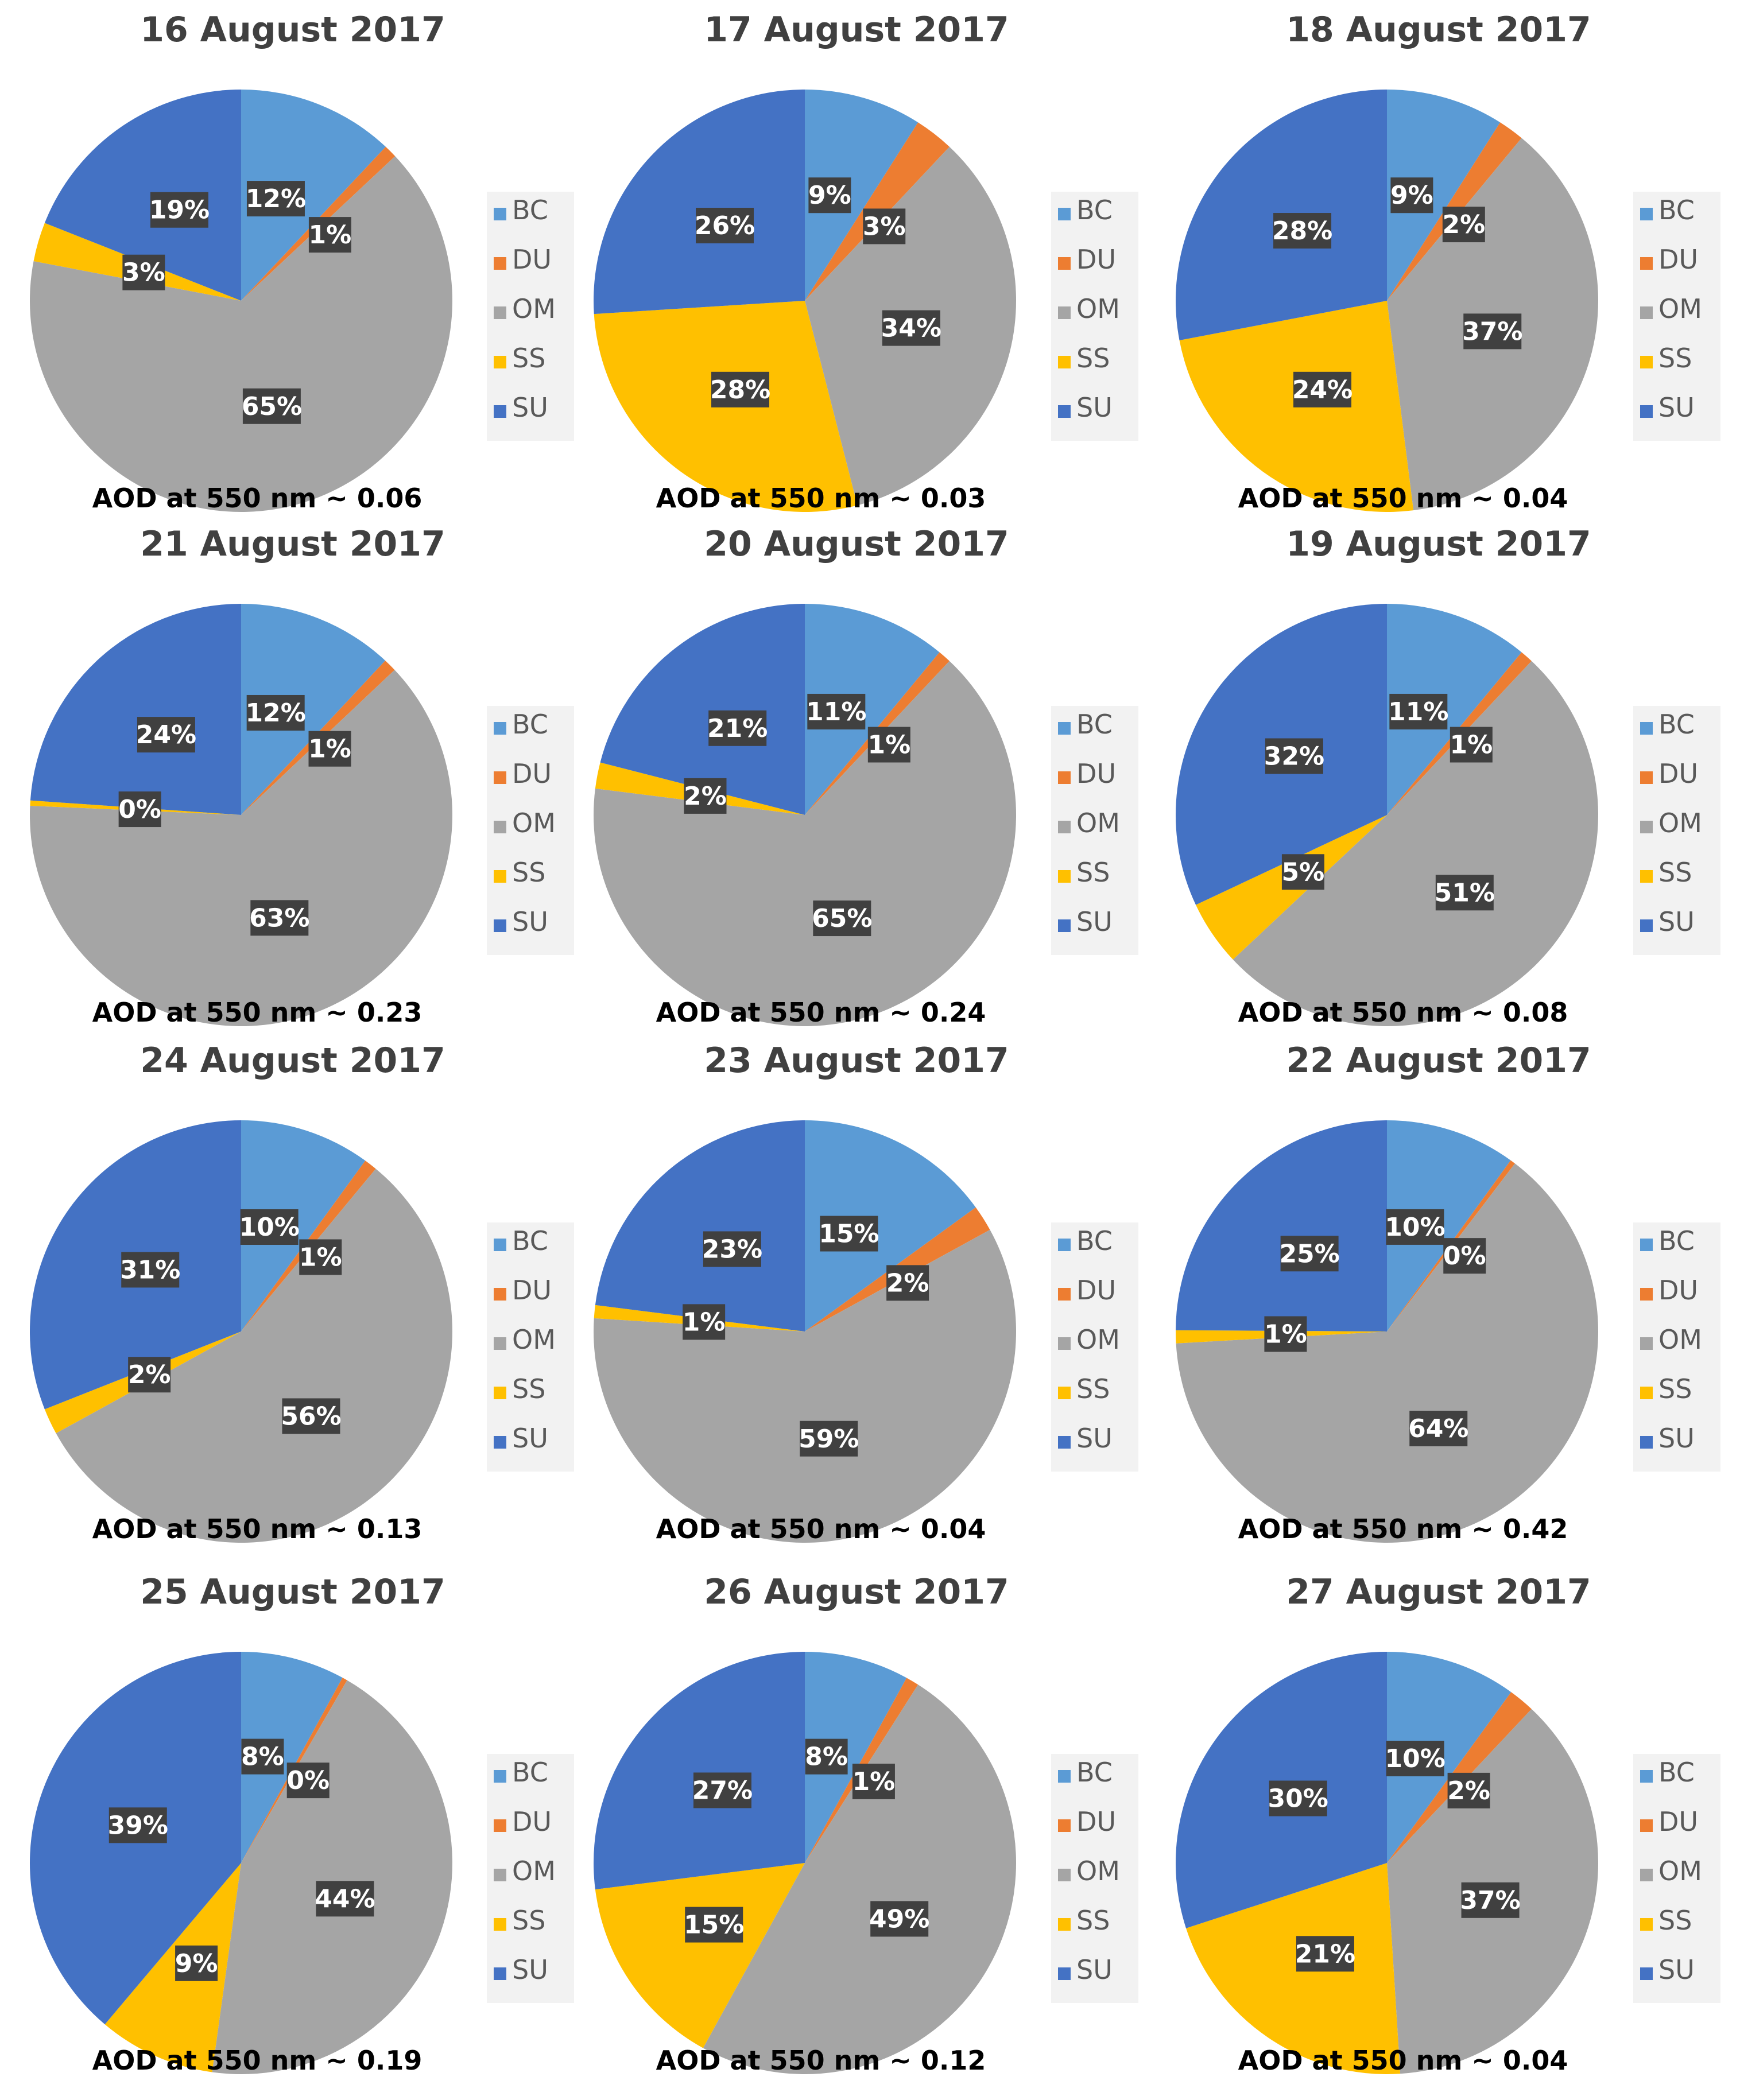 Image resolution: width=1740 pixels, height=2100 pixels. What do you see at coordinates (899, 1919) in the screenshot?
I see `data-label-text: 49%` at bounding box center [899, 1919].